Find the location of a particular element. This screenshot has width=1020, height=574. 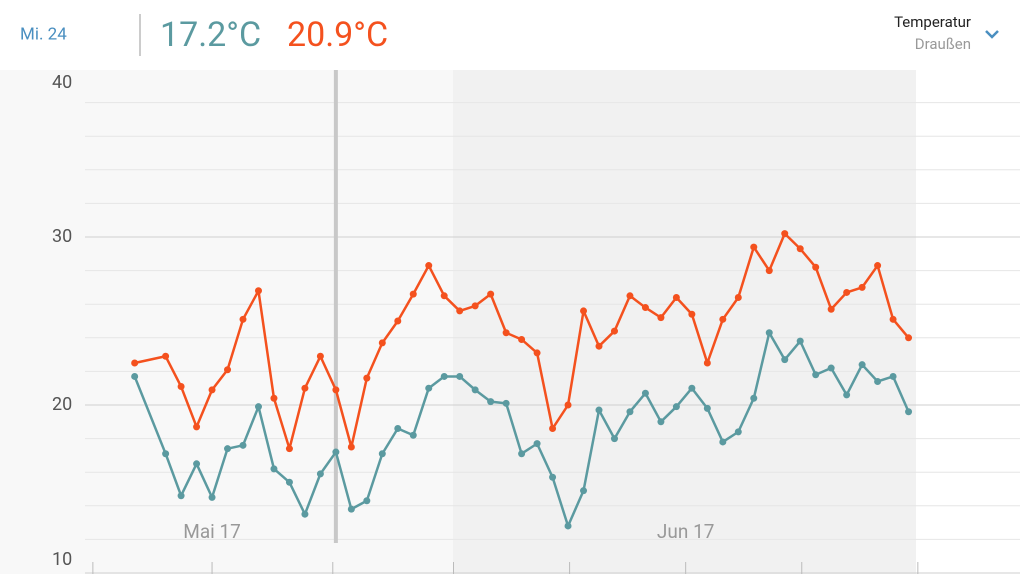

date: Mi. 24 is located at coordinates (43, 34).